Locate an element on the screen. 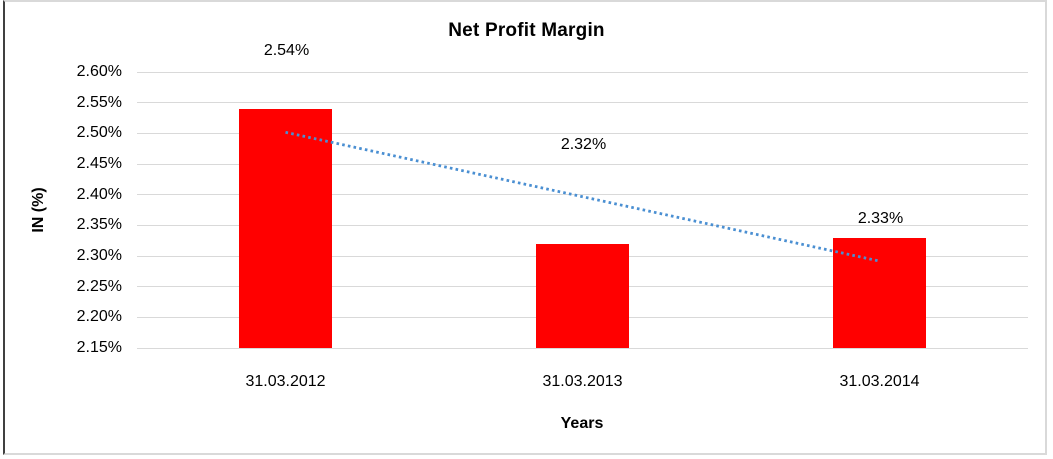  bar-value-label: 2.54% is located at coordinates (286, 50).